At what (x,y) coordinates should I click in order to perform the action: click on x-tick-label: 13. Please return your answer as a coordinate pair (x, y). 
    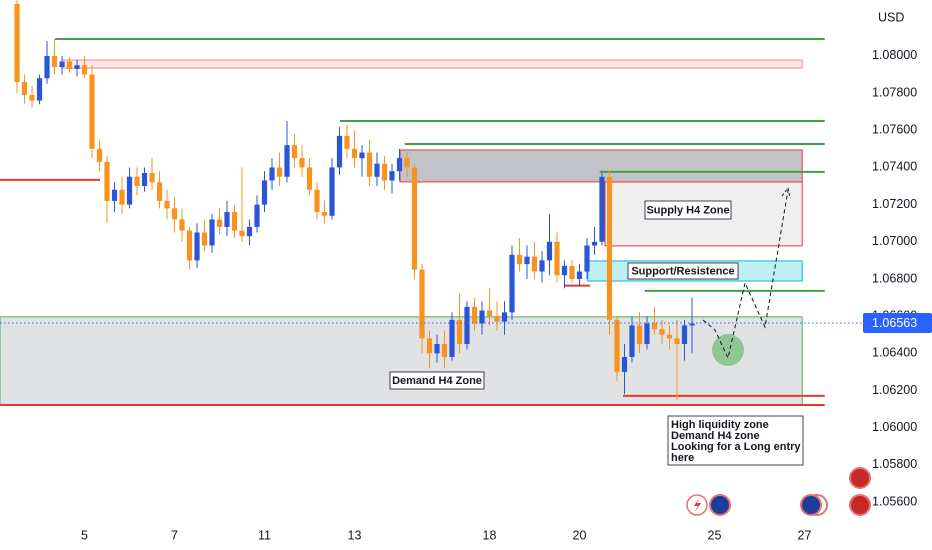
    Looking at the image, I should click on (355, 535).